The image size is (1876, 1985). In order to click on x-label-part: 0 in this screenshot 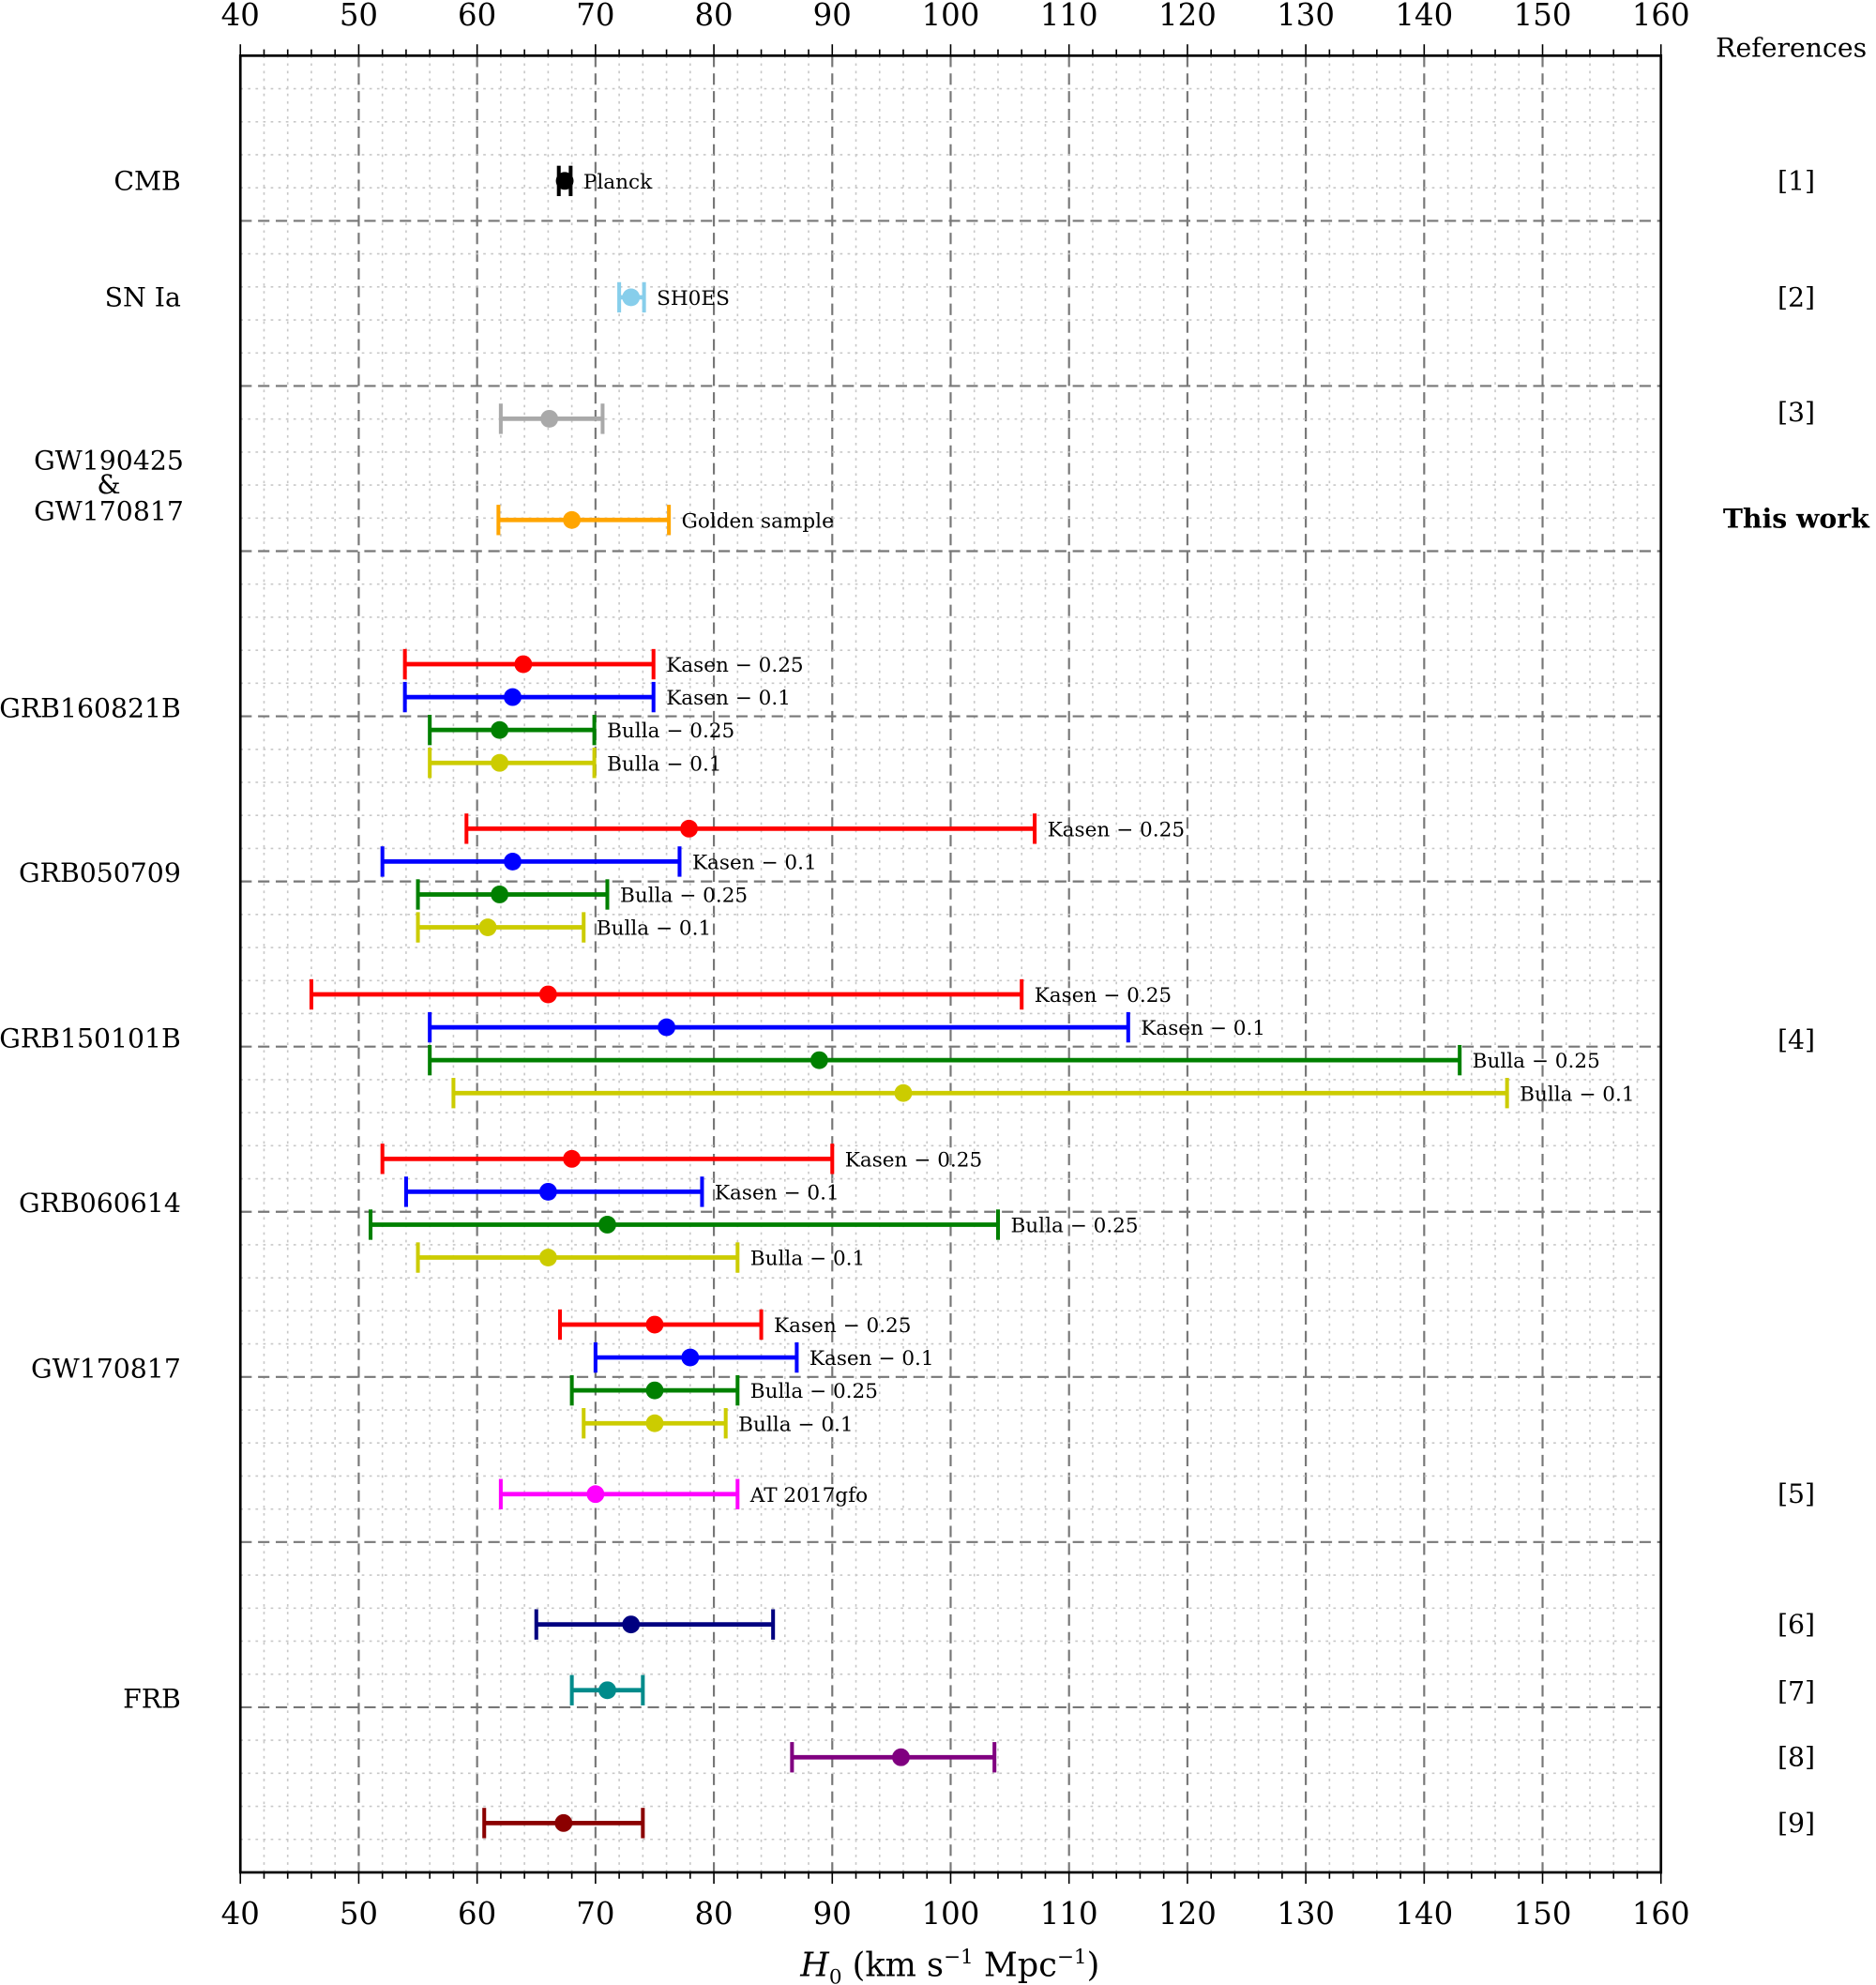, I will do `click(835, 1976)`.